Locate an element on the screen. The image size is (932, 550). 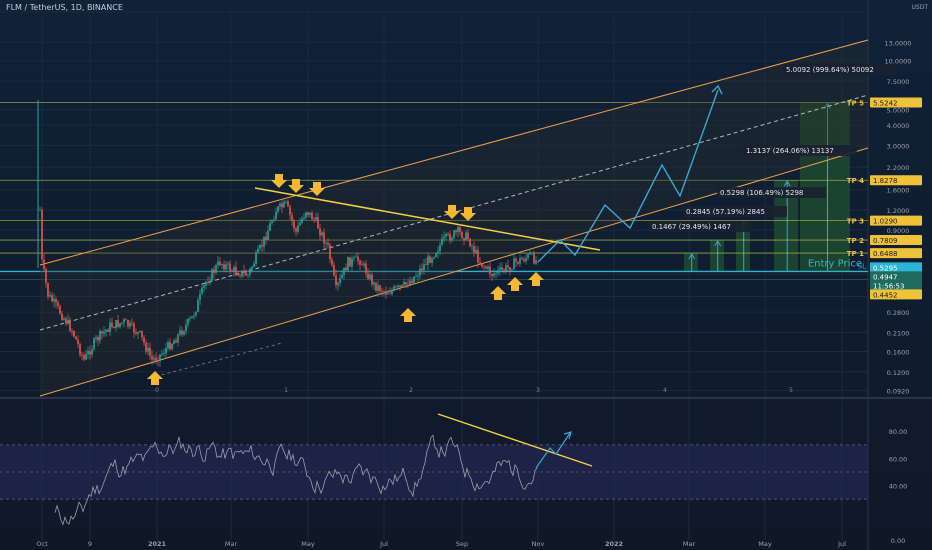
x-tick-label: May is located at coordinates (308, 544).